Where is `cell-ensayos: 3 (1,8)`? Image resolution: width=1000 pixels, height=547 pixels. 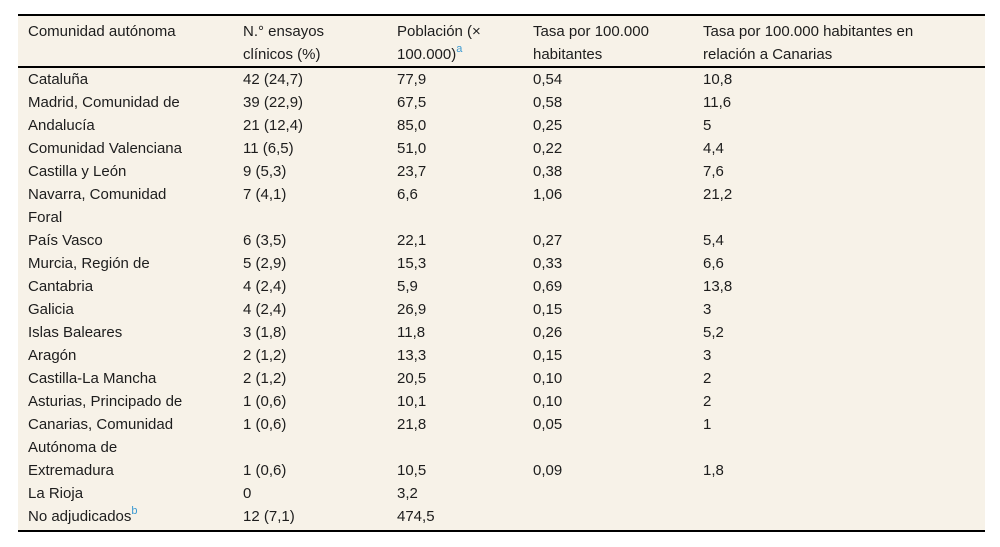 cell-ensayos: 3 (1,8) is located at coordinates (265, 332).